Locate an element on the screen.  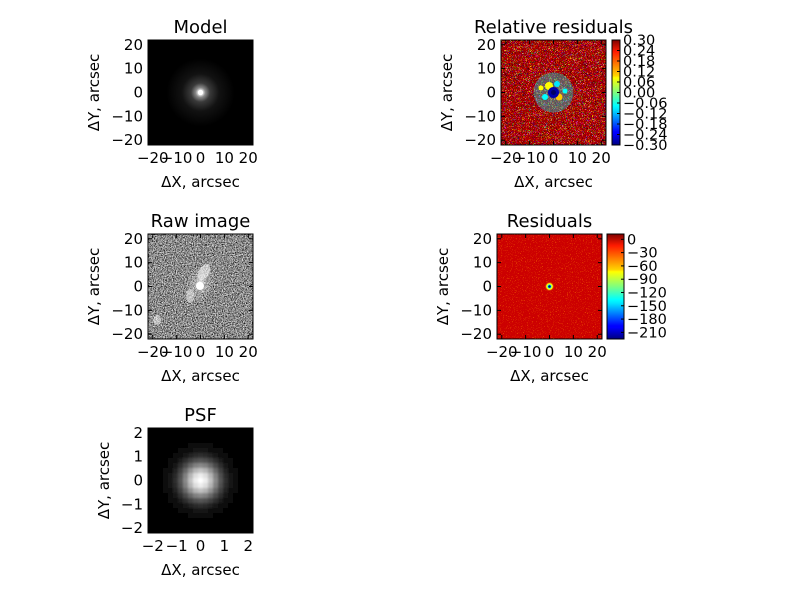
raw-image-panel is located at coordinates (200, 286).